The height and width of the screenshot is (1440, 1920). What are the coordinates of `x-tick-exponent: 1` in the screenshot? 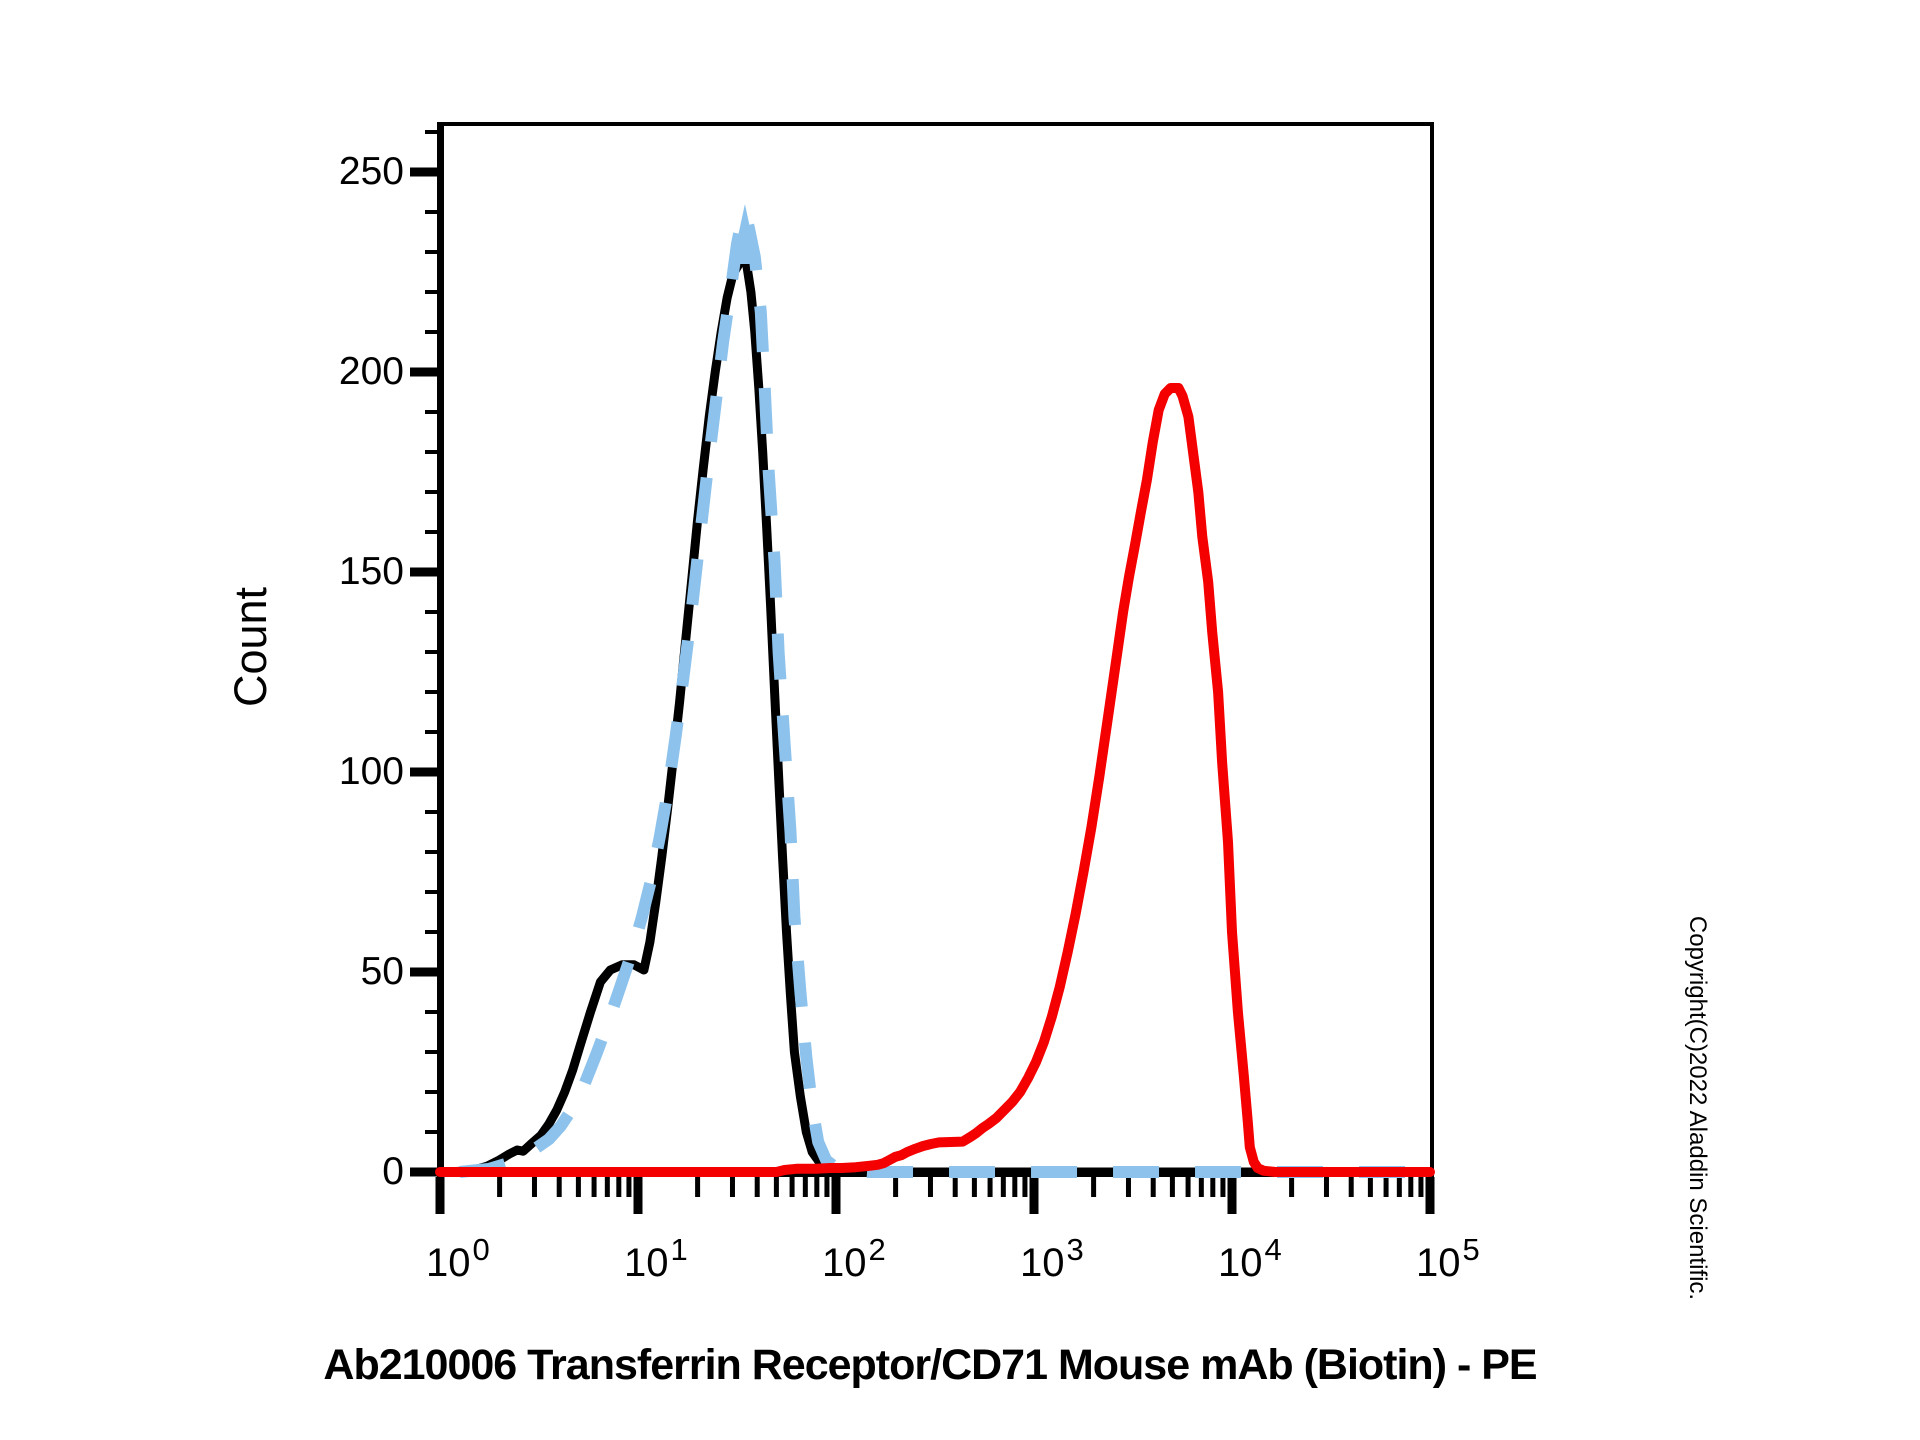 It's located at (679, 1249).